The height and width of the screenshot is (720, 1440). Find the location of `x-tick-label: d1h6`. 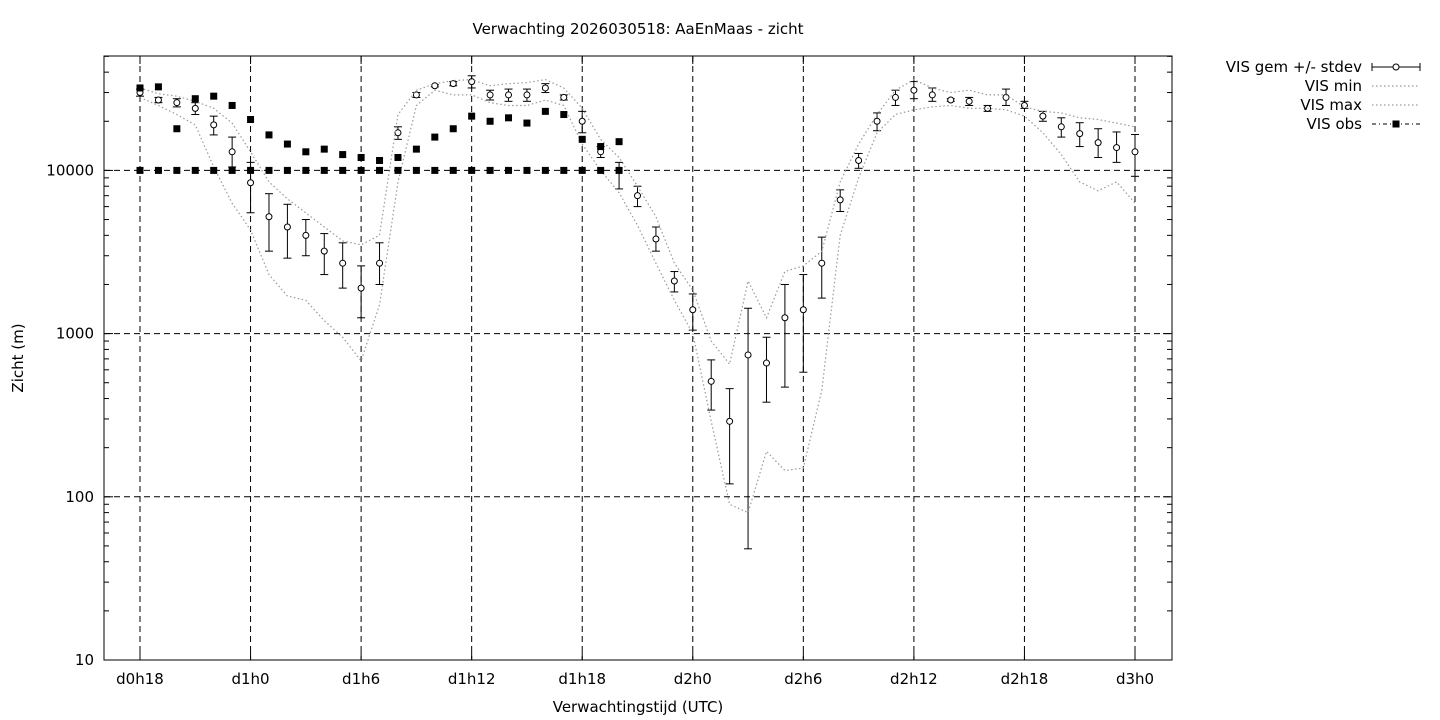

x-tick-label: d1h6 is located at coordinates (361, 679).